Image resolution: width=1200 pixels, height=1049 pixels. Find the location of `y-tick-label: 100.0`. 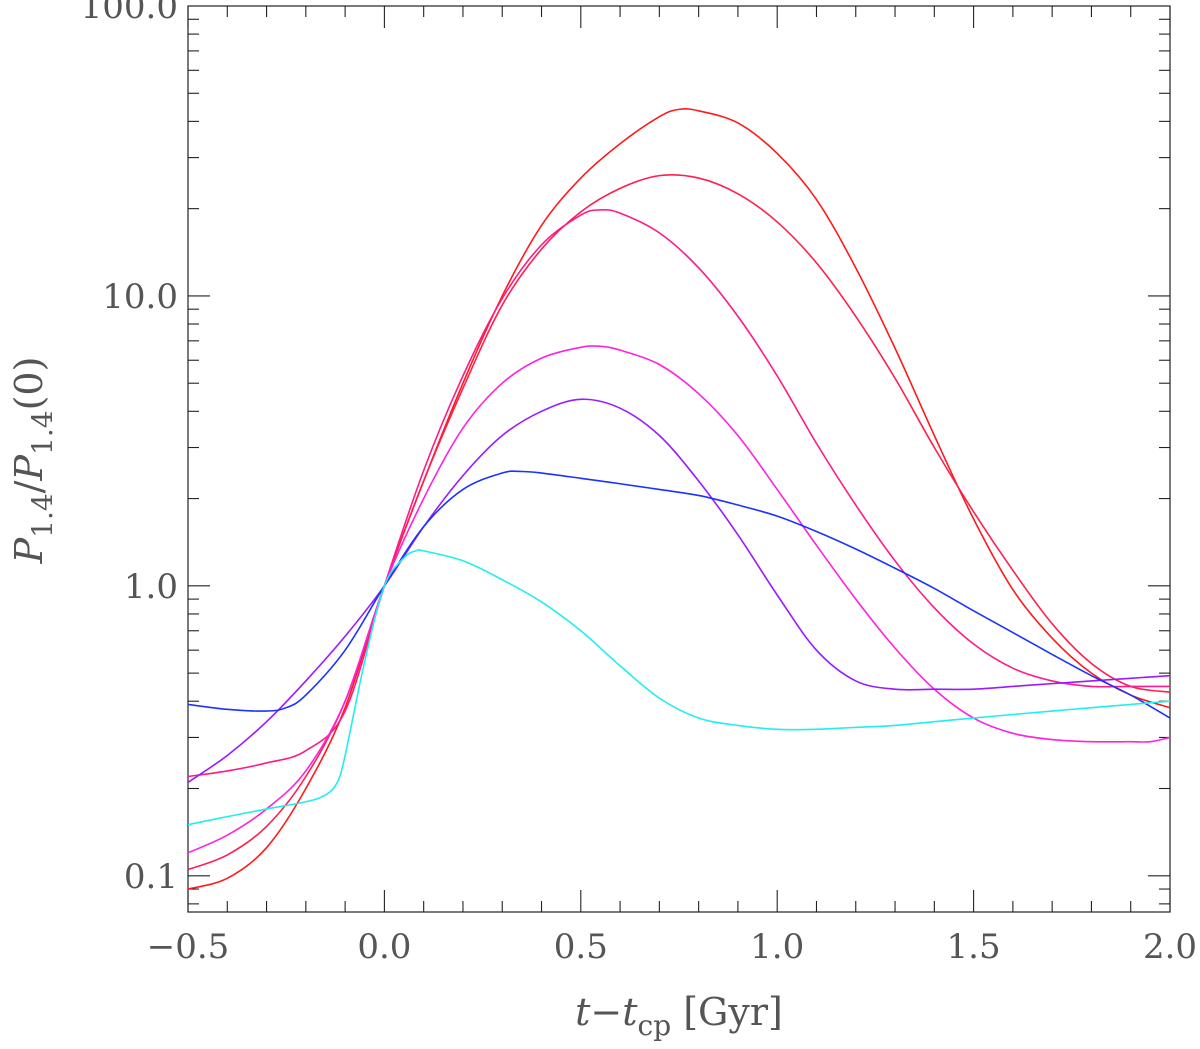

y-tick-label: 100.0 is located at coordinates (129, 13).